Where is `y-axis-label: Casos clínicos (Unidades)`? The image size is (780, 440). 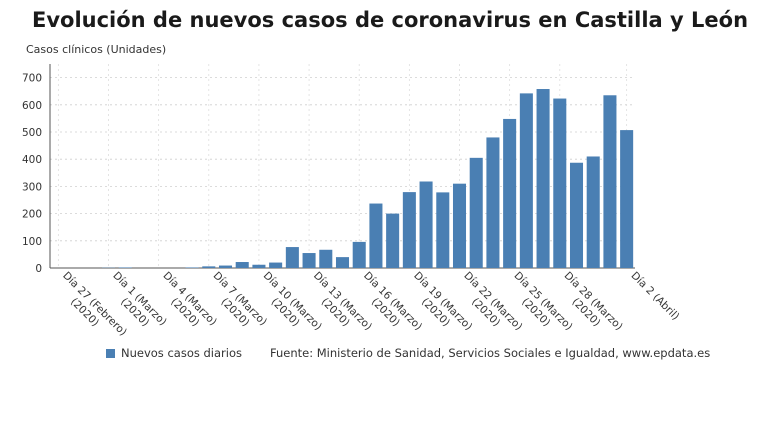
y-axis-label: Casos clínicos (Unidades) is located at coordinates (96, 49).